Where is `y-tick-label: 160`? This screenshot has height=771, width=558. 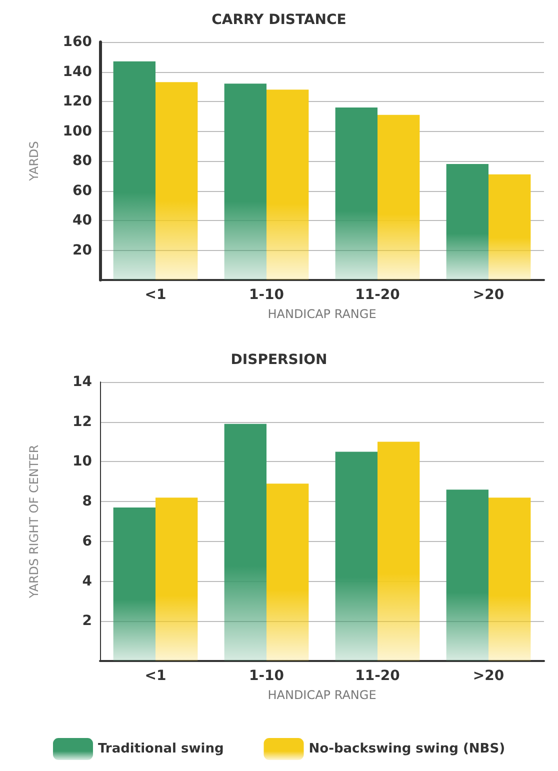
y-tick-label: 160 is located at coordinates (77, 42).